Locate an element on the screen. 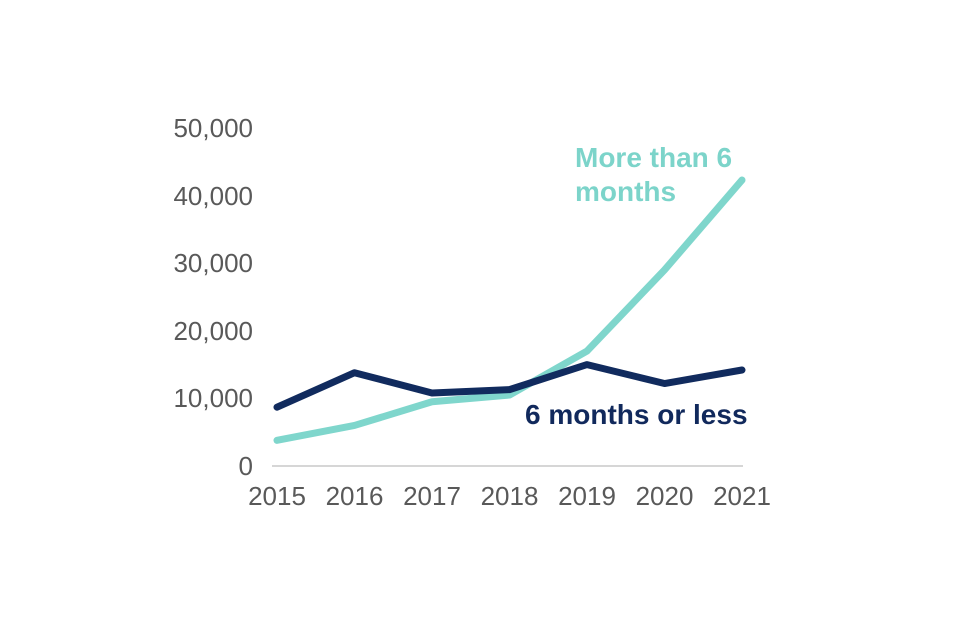 The image size is (960, 640). x-axis-tick-label: 2017 is located at coordinates (432, 496).